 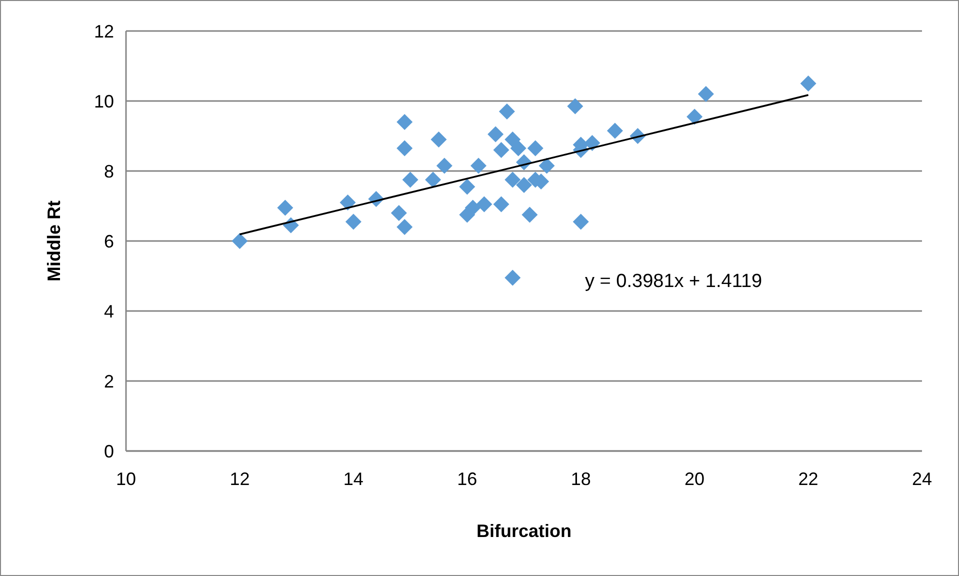 I want to click on x-tick-label: 14, so click(x=353, y=479).